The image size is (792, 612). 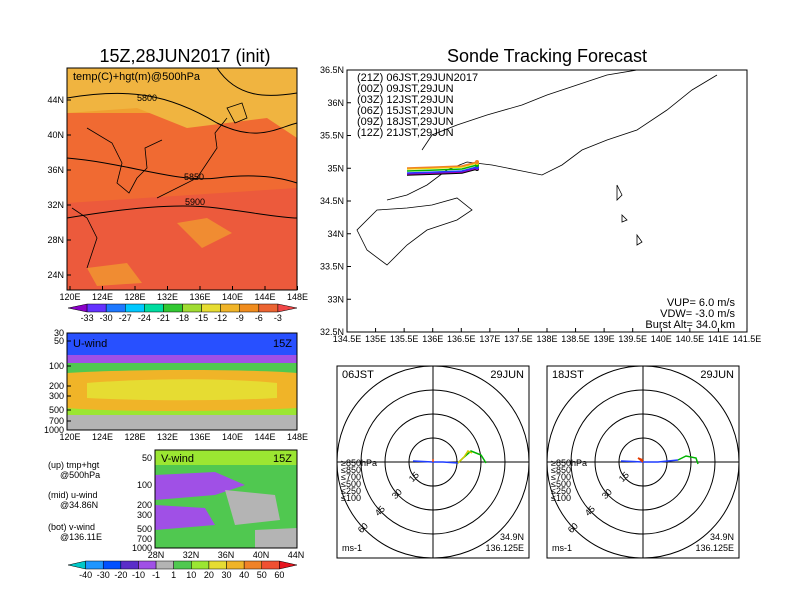 I want to click on uwind-p-label: 1000, so click(x=54, y=430).